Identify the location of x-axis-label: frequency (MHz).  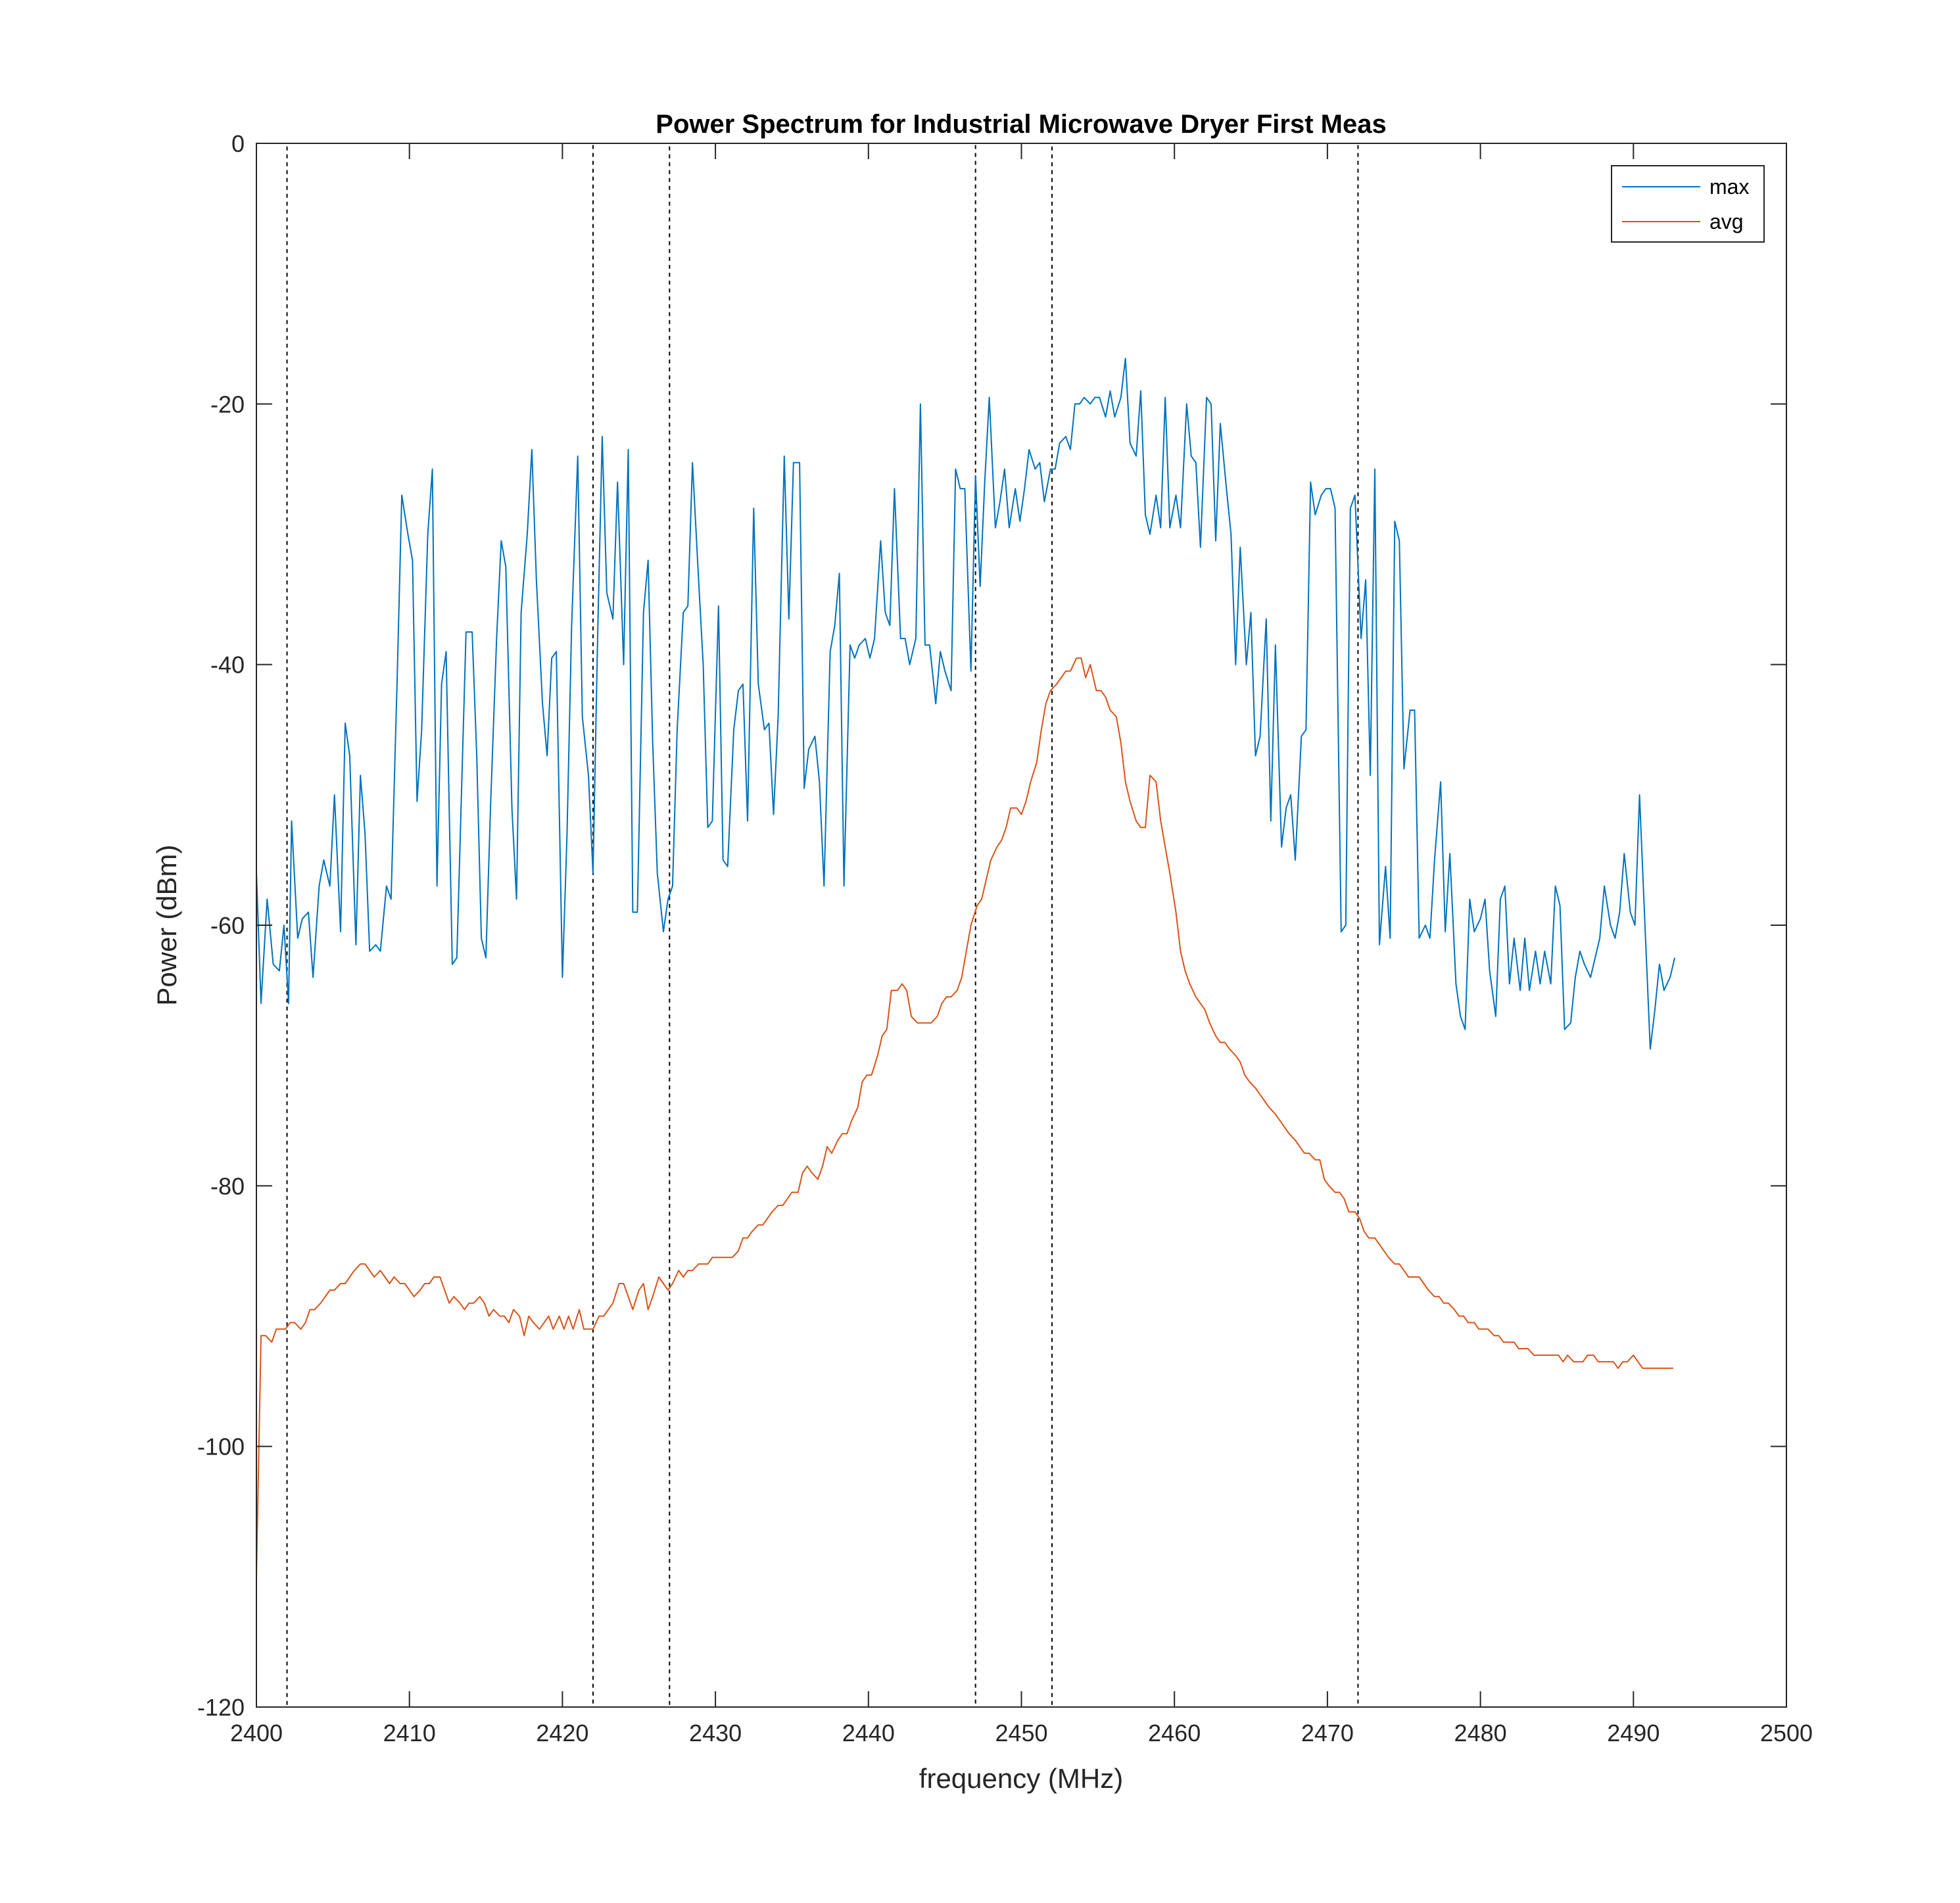
(1021, 1778).